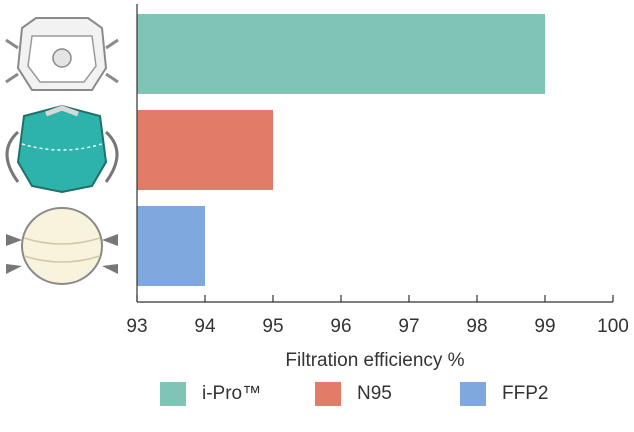  Describe the element at coordinates (341, 54) in the screenshot. I see `bar-i-pro` at that location.